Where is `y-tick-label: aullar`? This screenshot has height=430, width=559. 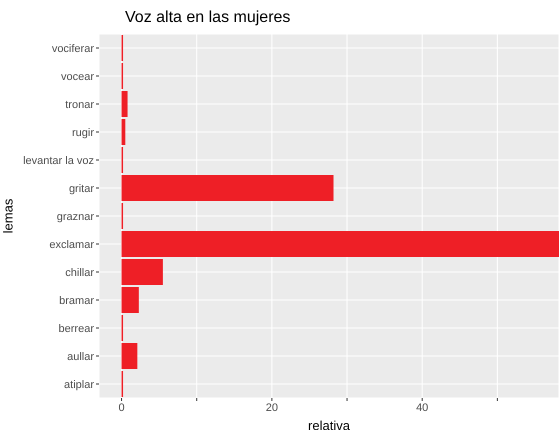 y-tick-label: aullar is located at coordinates (80, 356).